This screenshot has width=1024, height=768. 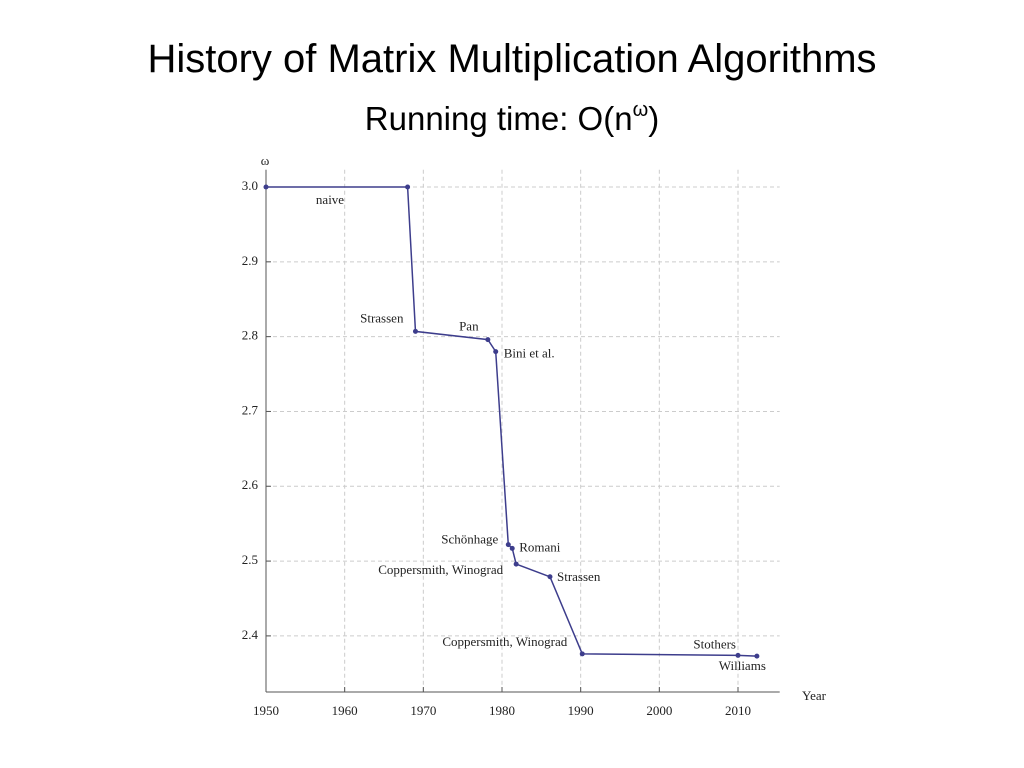 What do you see at coordinates (250, 185) in the screenshot?
I see `y-tick-label: 3.0` at bounding box center [250, 185].